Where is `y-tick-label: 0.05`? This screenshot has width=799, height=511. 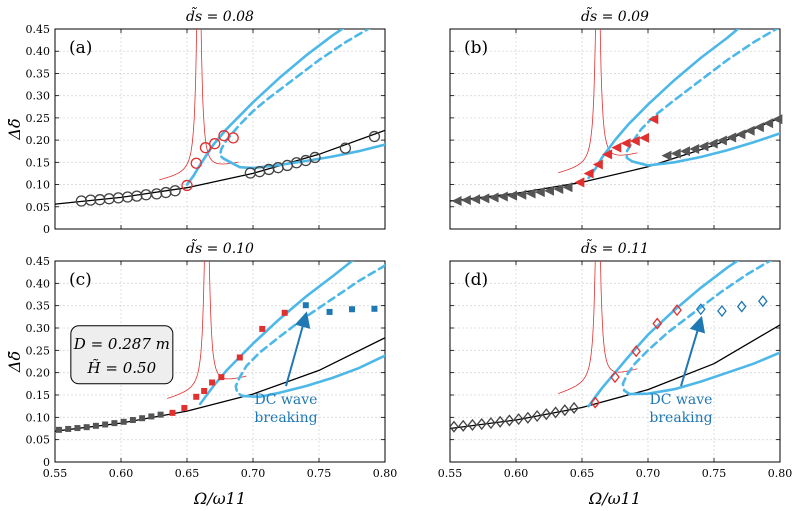
y-tick-label: 0.05 is located at coordinates (38, 207).